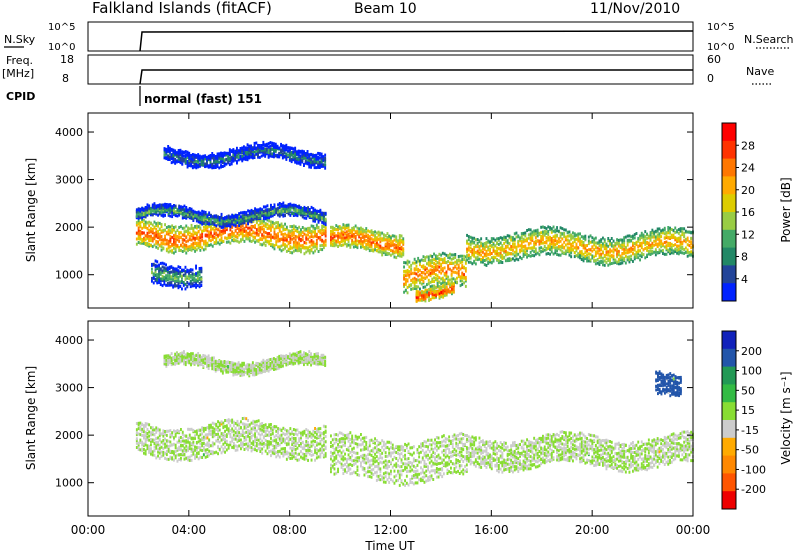  I want to click on colorbar-frame, so click(729, 420).